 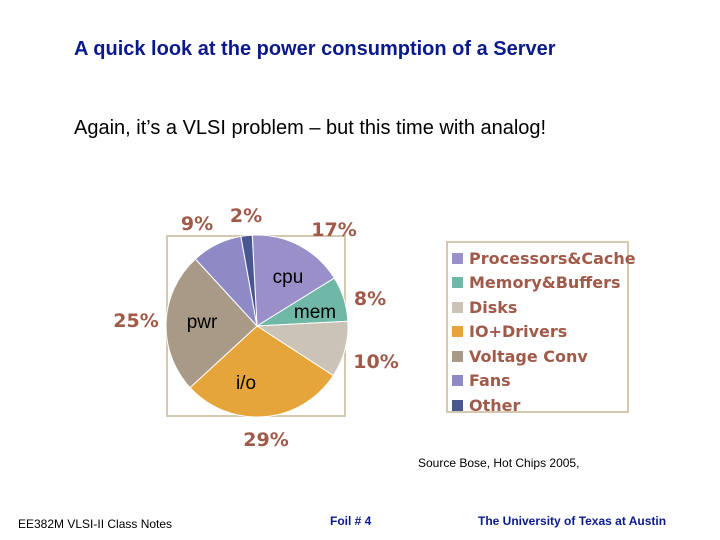 What do you see at coordinates (135, 321) in the screenshot?
I see `pie-pct-label: 25%` at bounding box center [135, 321].